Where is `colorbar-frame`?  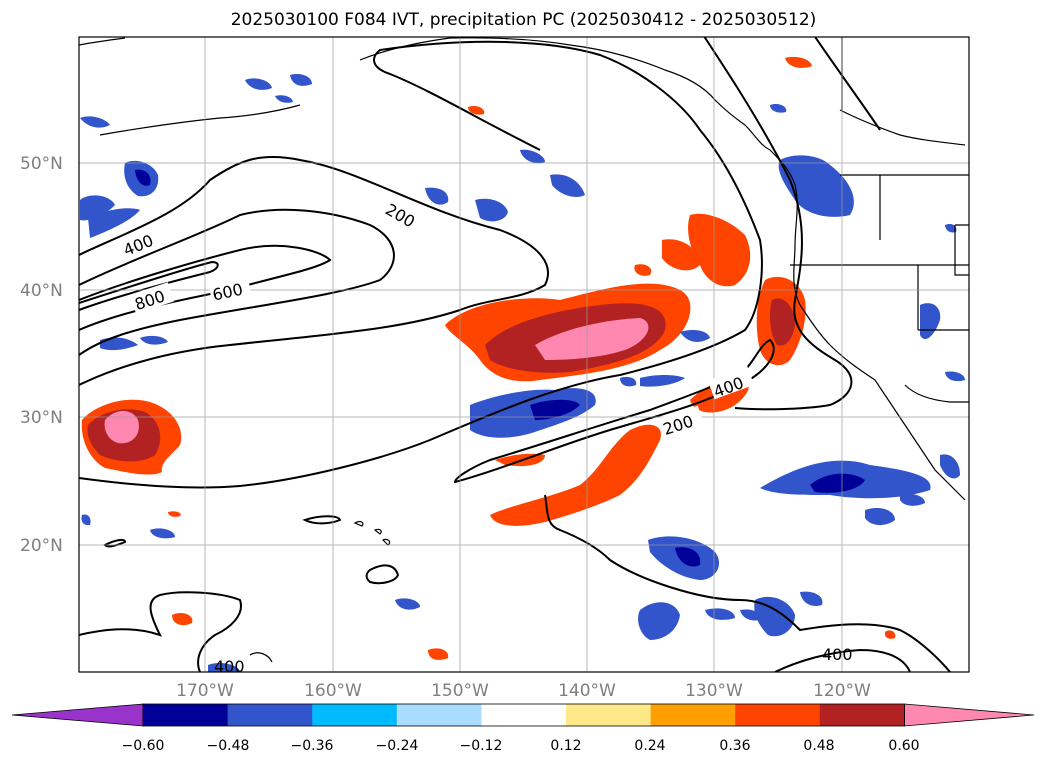
colorbar-frame is located at coordinates (523, 715).